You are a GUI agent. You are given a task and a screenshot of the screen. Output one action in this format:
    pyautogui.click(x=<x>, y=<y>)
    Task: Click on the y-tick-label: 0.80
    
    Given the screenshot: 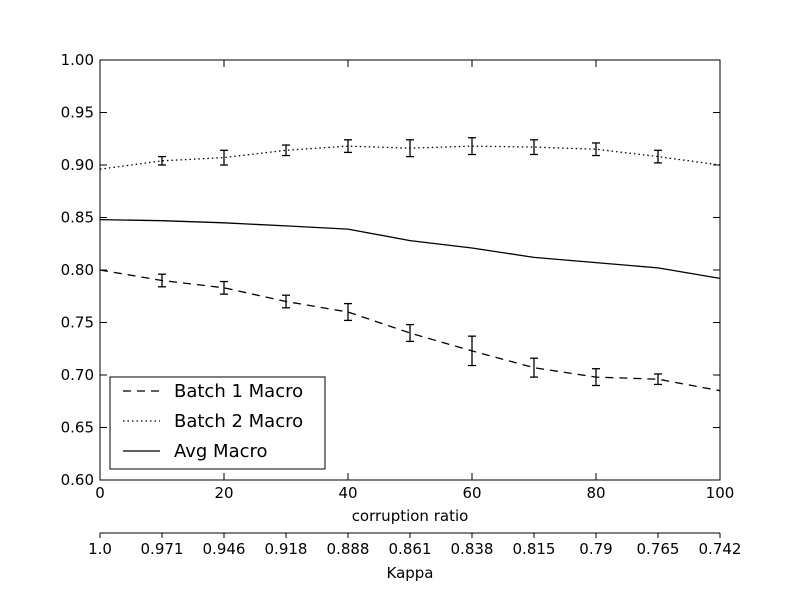 What is the action you would take?
    pyautogui.click(x=77, y=270)
    